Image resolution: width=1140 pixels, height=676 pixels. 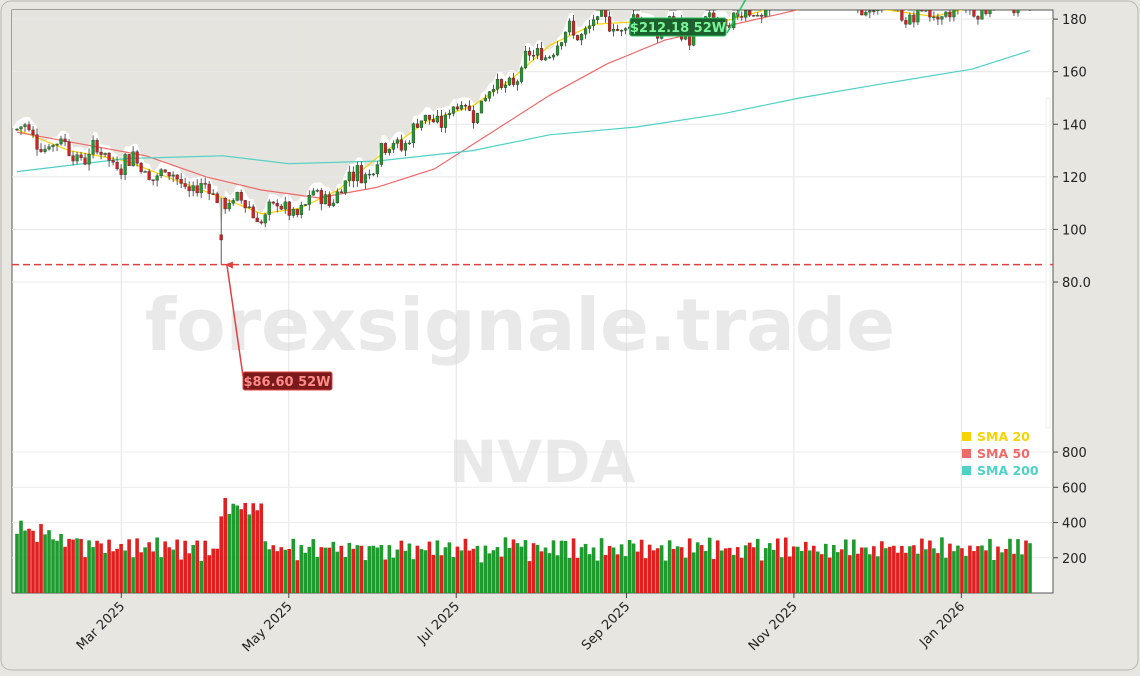 I want to click on legend-label: SMA 200, so click(x=1008, y=470).